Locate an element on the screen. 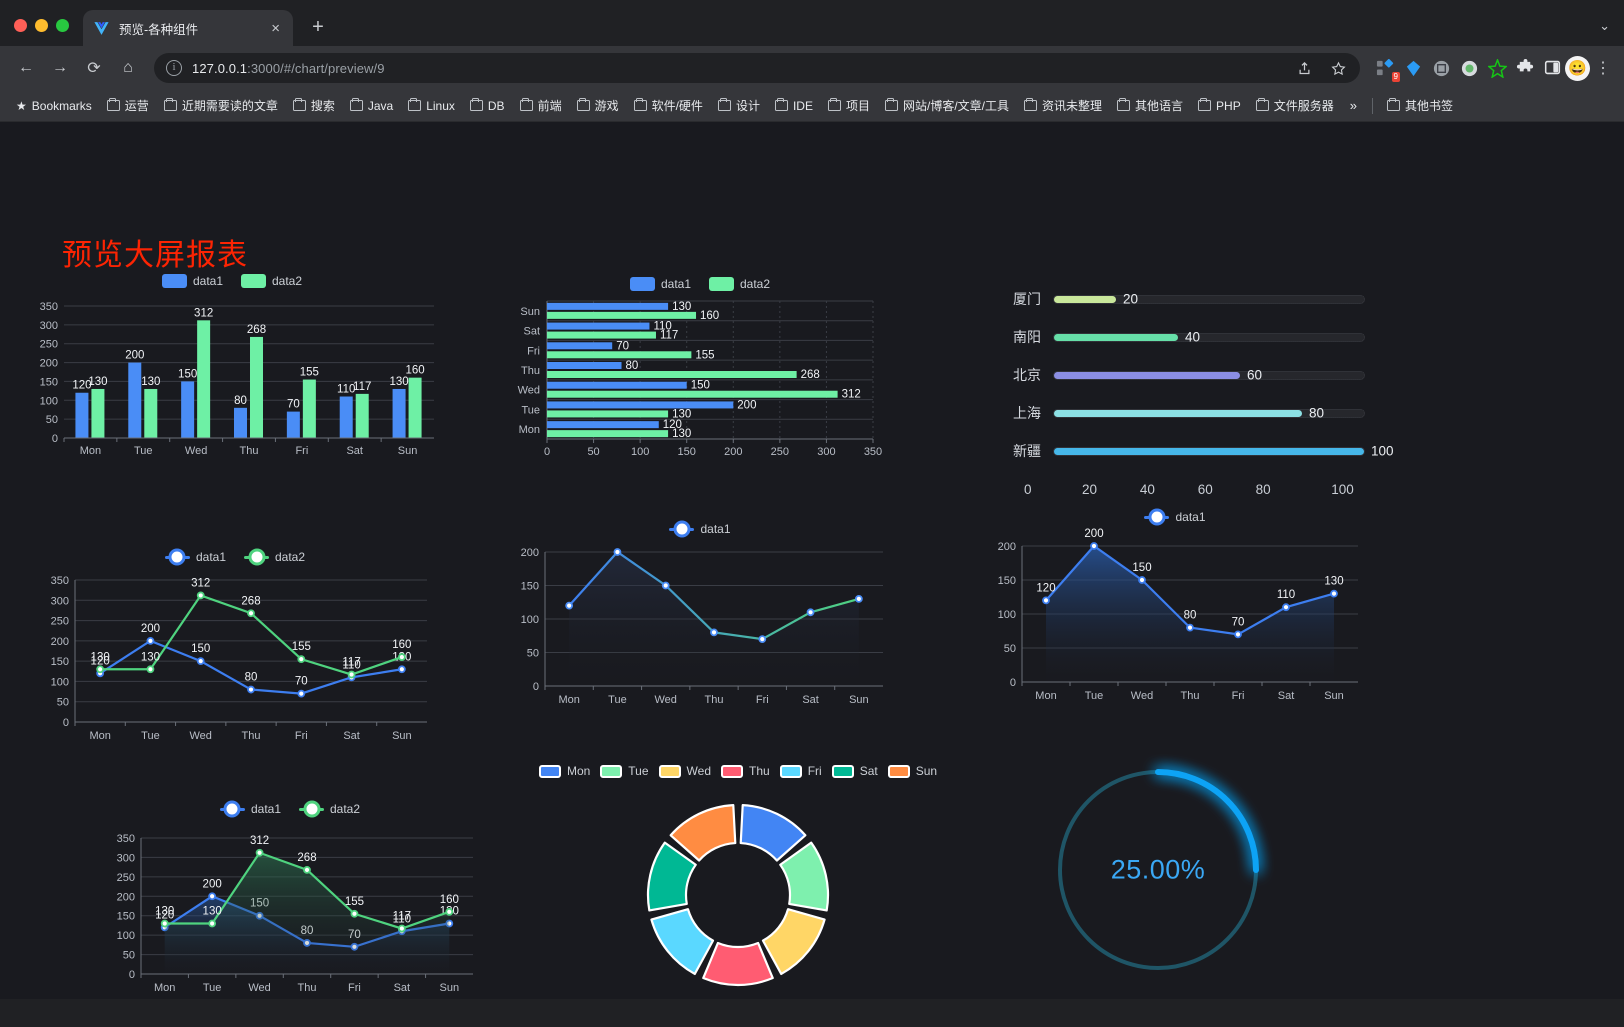  legend-item-fri: Fri is located at coordinates (800, 771).